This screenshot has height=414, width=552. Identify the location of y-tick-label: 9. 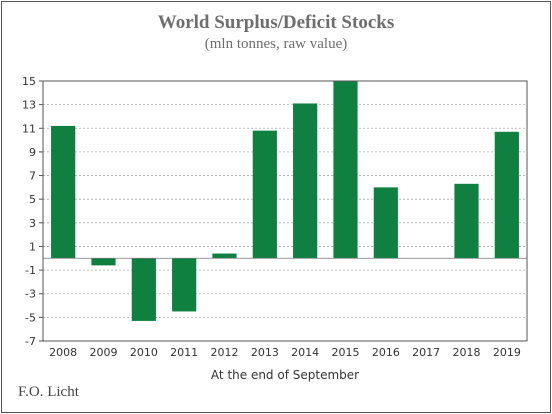
(32, 152).